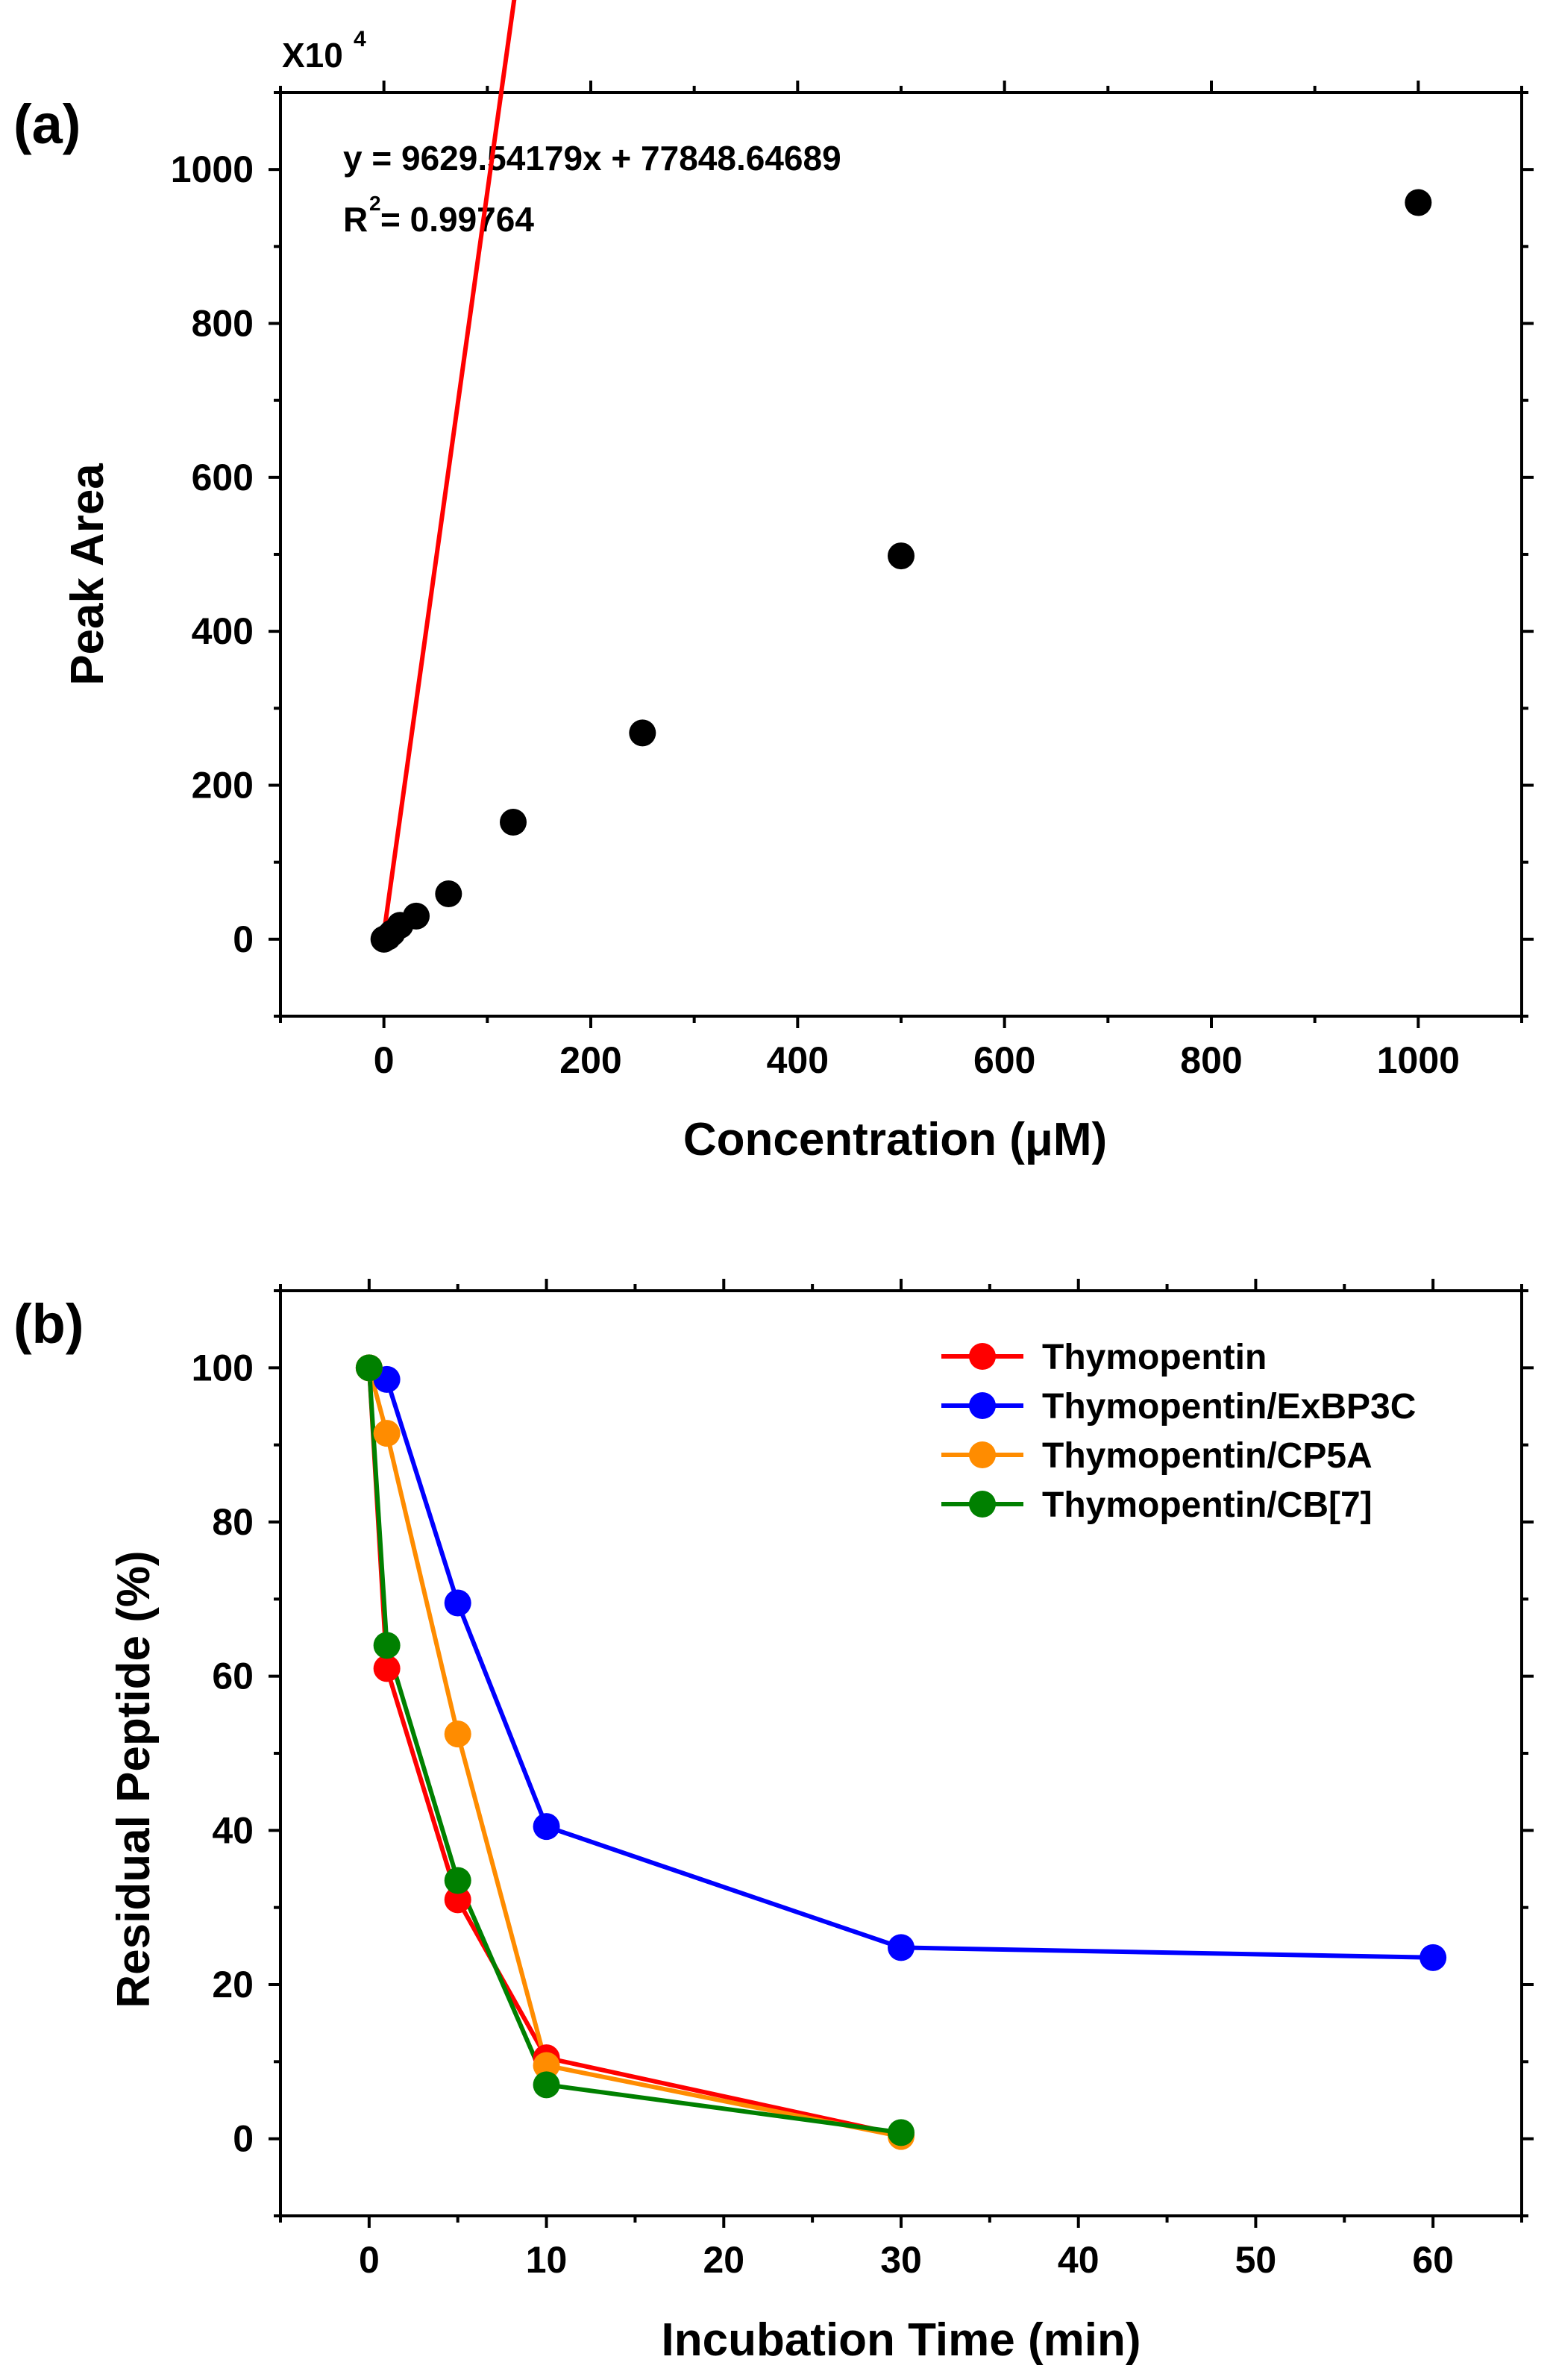 This screenshot has width=1556, height=2380. I want to click on panel-a-x-axis-title: Concentration (μM), so click(895, 1139).